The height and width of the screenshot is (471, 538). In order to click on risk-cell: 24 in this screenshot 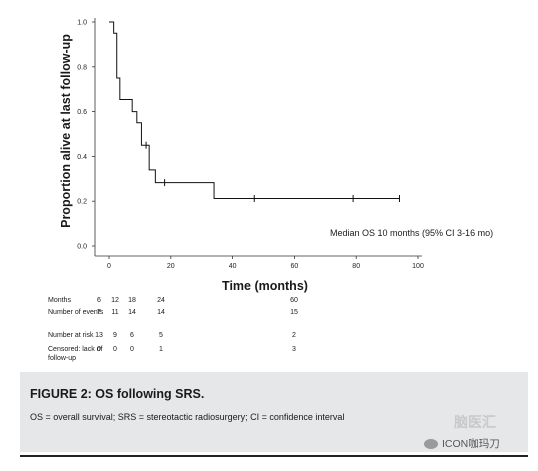, I will do `click(161, 300)`.